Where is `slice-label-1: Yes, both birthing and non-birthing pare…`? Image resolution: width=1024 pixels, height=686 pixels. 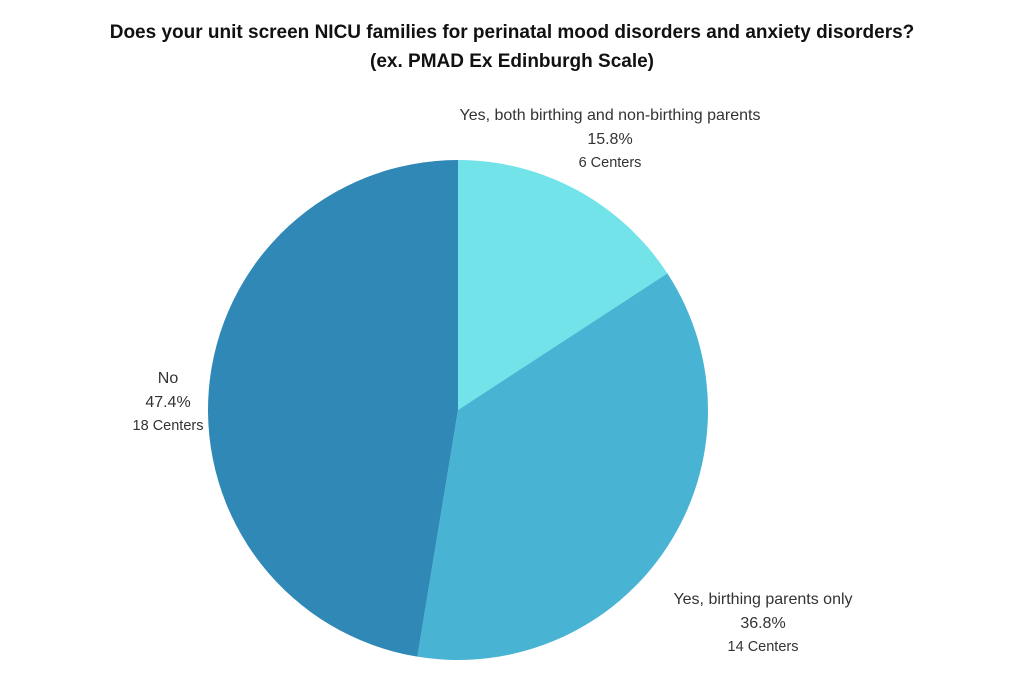
slice-label-1: Yes, both birthing and non-birthing pare… is located at coordinates (610, 115).